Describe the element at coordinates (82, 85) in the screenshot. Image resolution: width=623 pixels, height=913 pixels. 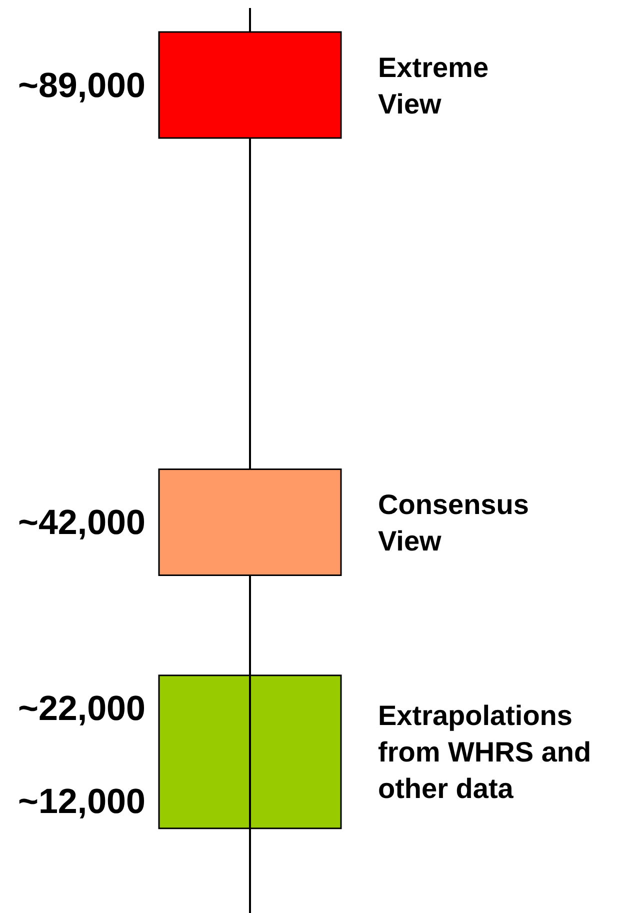
I see `data-label: ~89,000` at that location.